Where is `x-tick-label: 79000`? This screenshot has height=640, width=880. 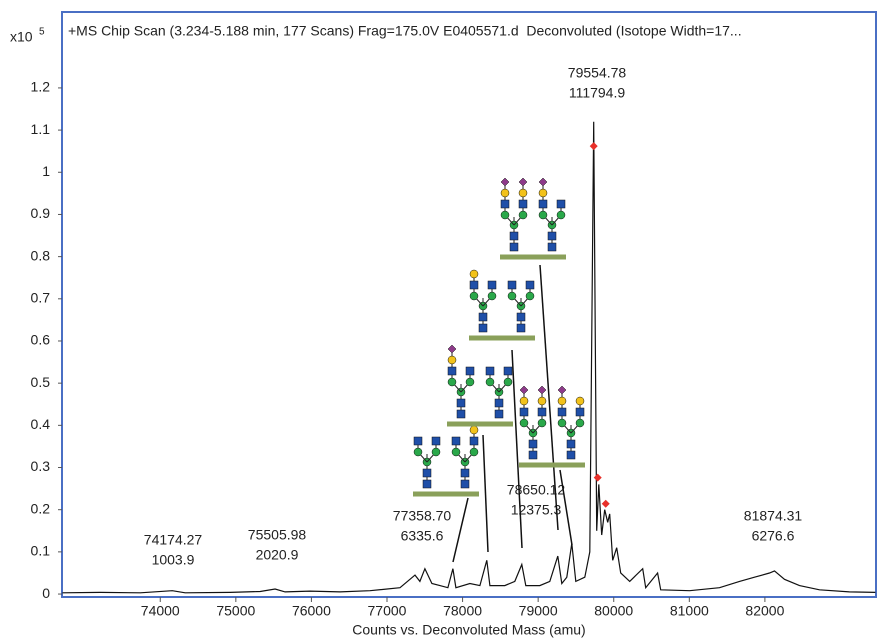
x-tick-label: 79000 is located at coordinates (538, 611).